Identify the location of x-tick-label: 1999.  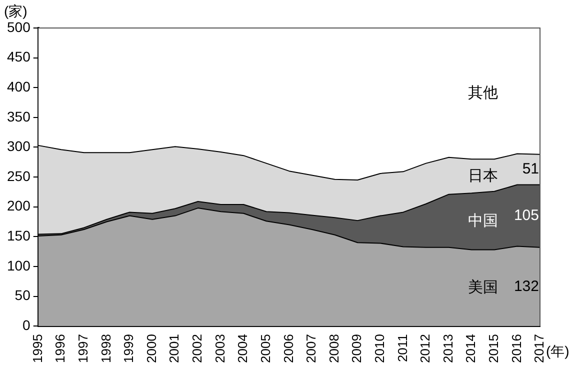
(128, 348).